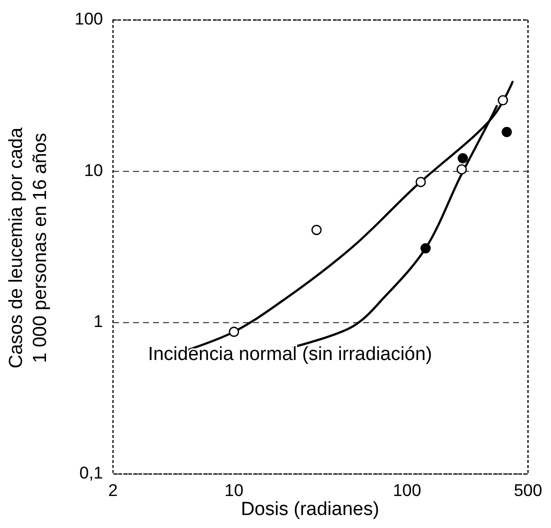  What do you see at coordinates (407, 490) in the screenshot?
I see `x-tick-label: 100` at bounding box center [407, 490].